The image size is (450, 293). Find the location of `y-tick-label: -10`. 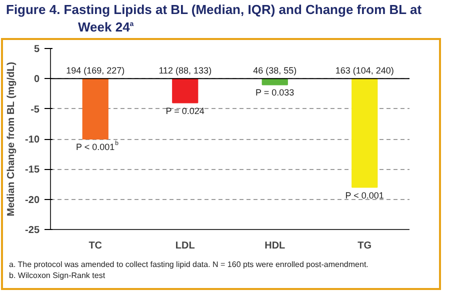

y-tick-label: -10 is located at coordinates (32, 140).